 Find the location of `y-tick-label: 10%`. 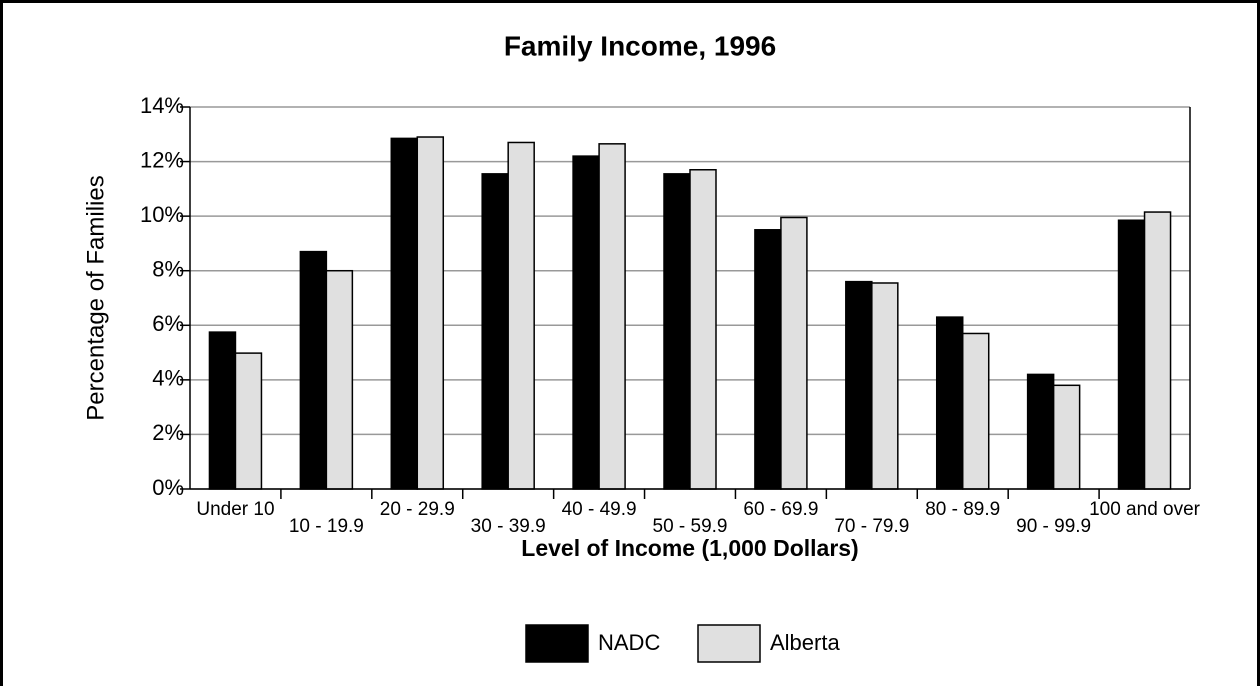

y-tick-label: 10% is located at coordinates (162, 214).